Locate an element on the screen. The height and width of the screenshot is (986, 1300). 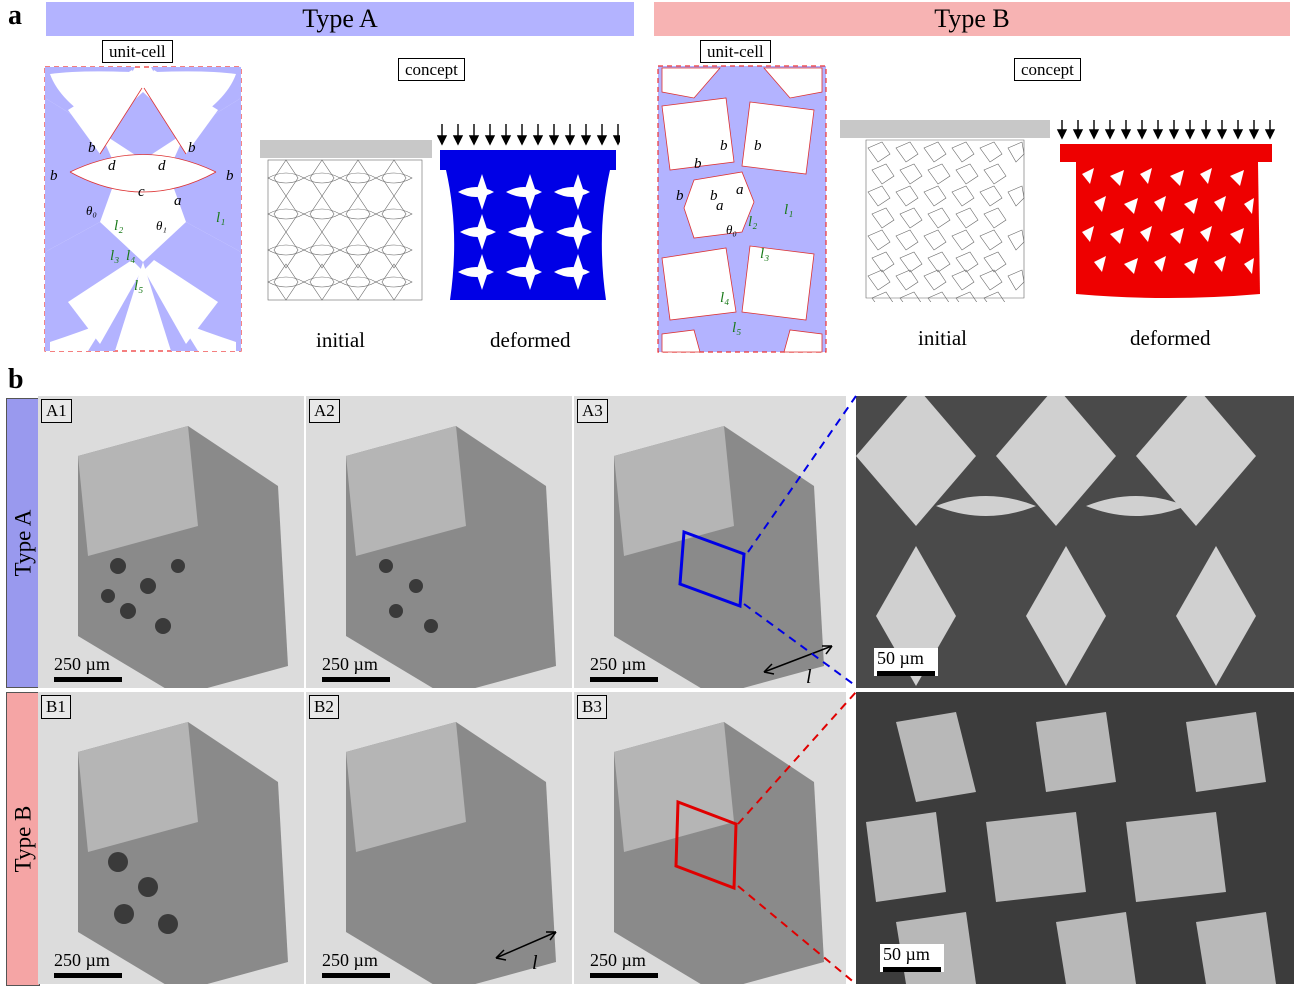
type-a-initial-caption: initial is located at coordinates (340, 340).